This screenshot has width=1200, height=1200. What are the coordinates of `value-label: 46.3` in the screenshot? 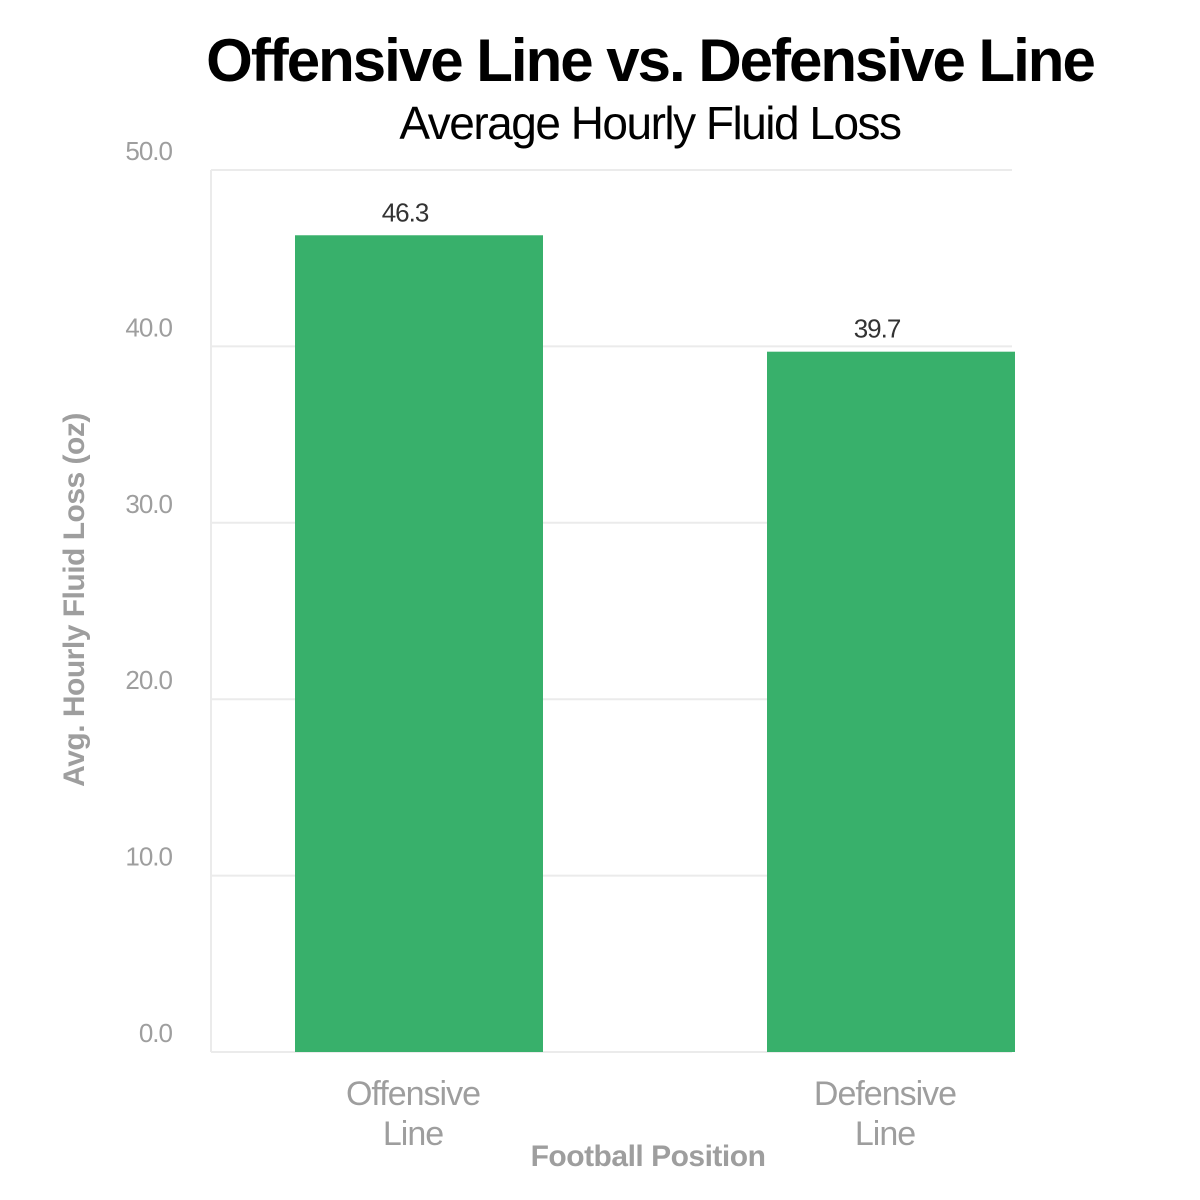 It's located at (405, 212).